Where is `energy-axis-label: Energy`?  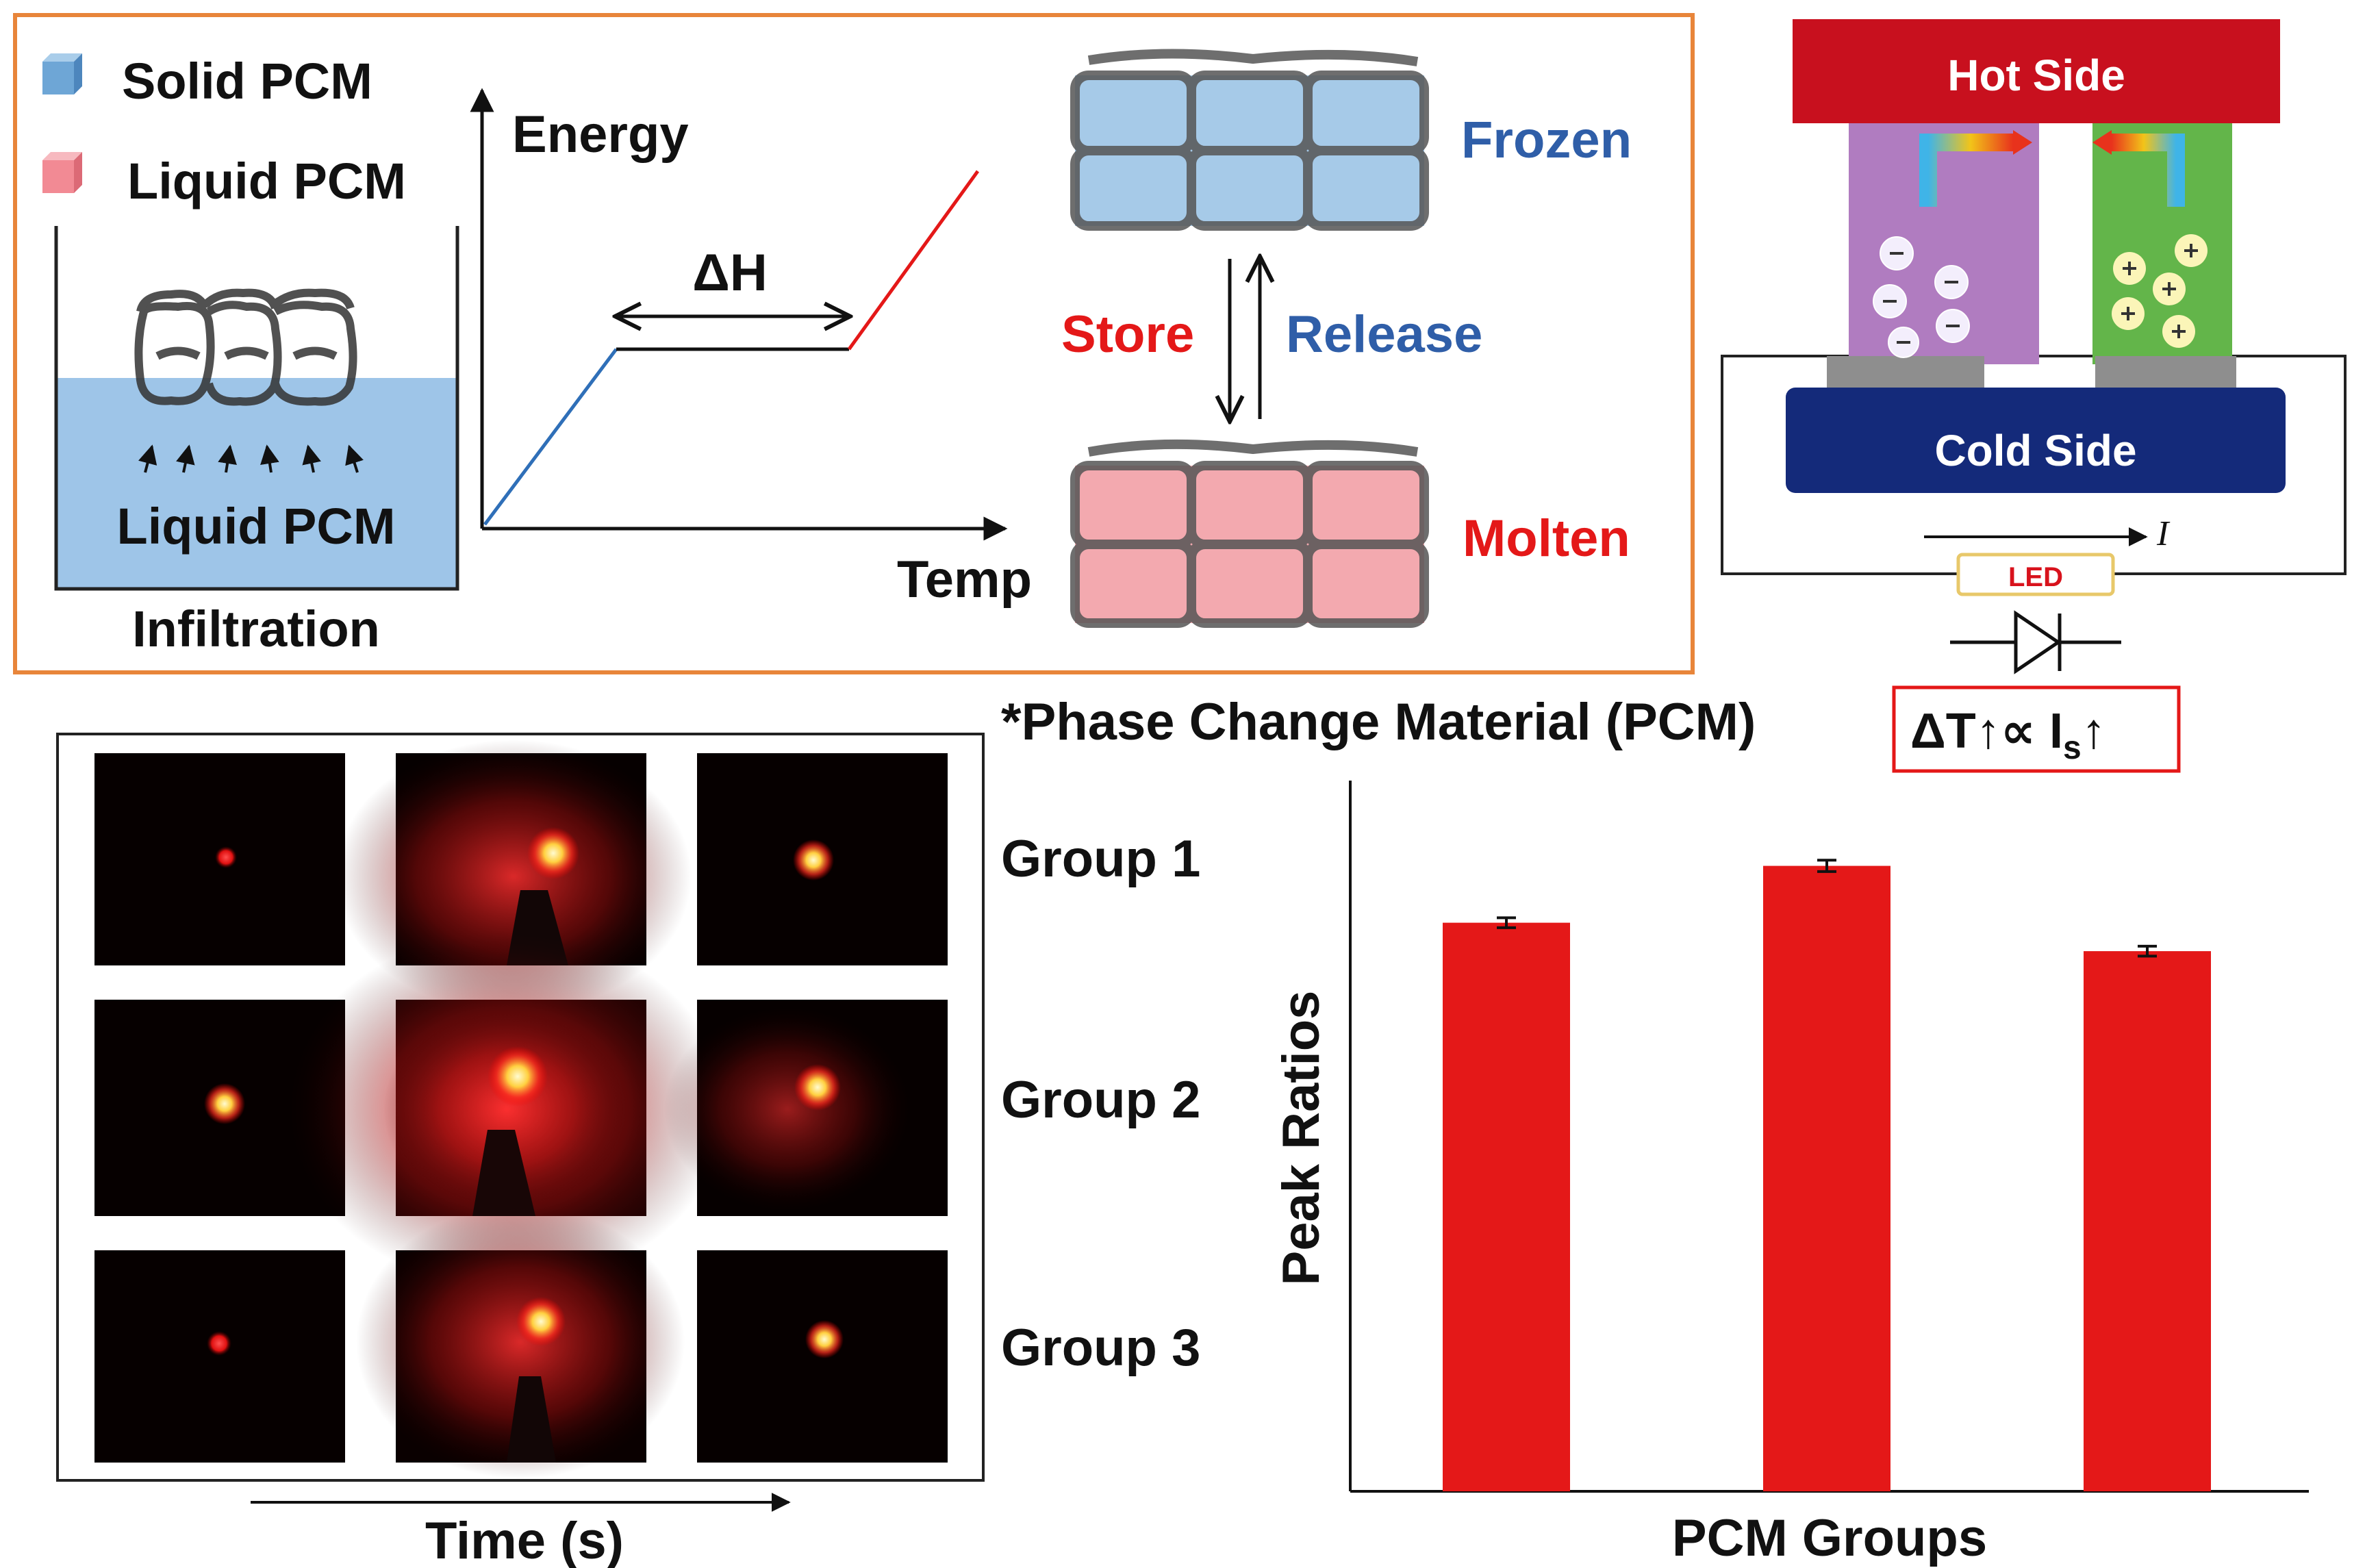
energy-axis-label: Energy is located at coordinates (600, 134).